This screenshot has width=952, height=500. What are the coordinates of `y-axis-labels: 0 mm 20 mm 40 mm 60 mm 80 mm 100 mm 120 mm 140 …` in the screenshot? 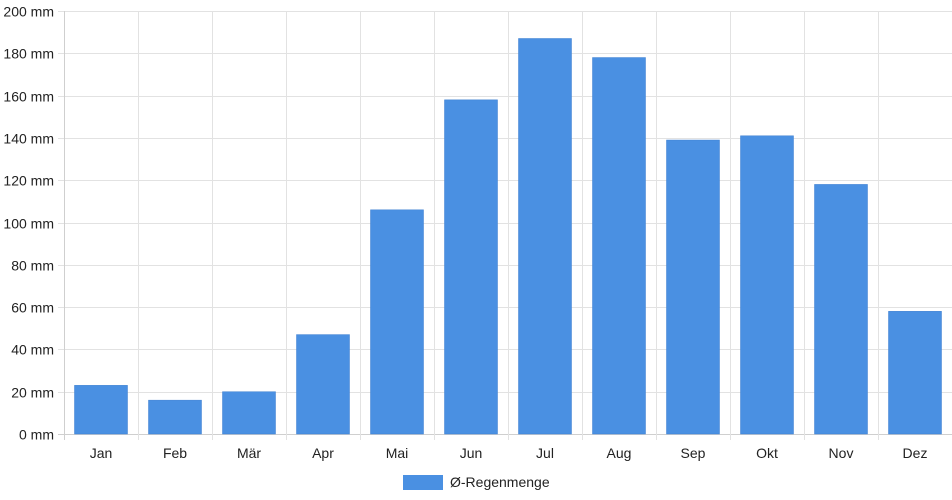 It's located at (28, 223).